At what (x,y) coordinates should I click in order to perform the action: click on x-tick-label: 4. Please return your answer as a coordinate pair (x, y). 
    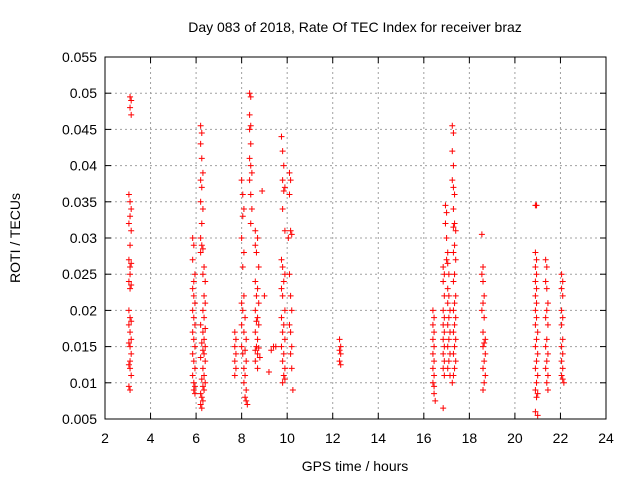
    Looking at the image, I should click on (151, 438).